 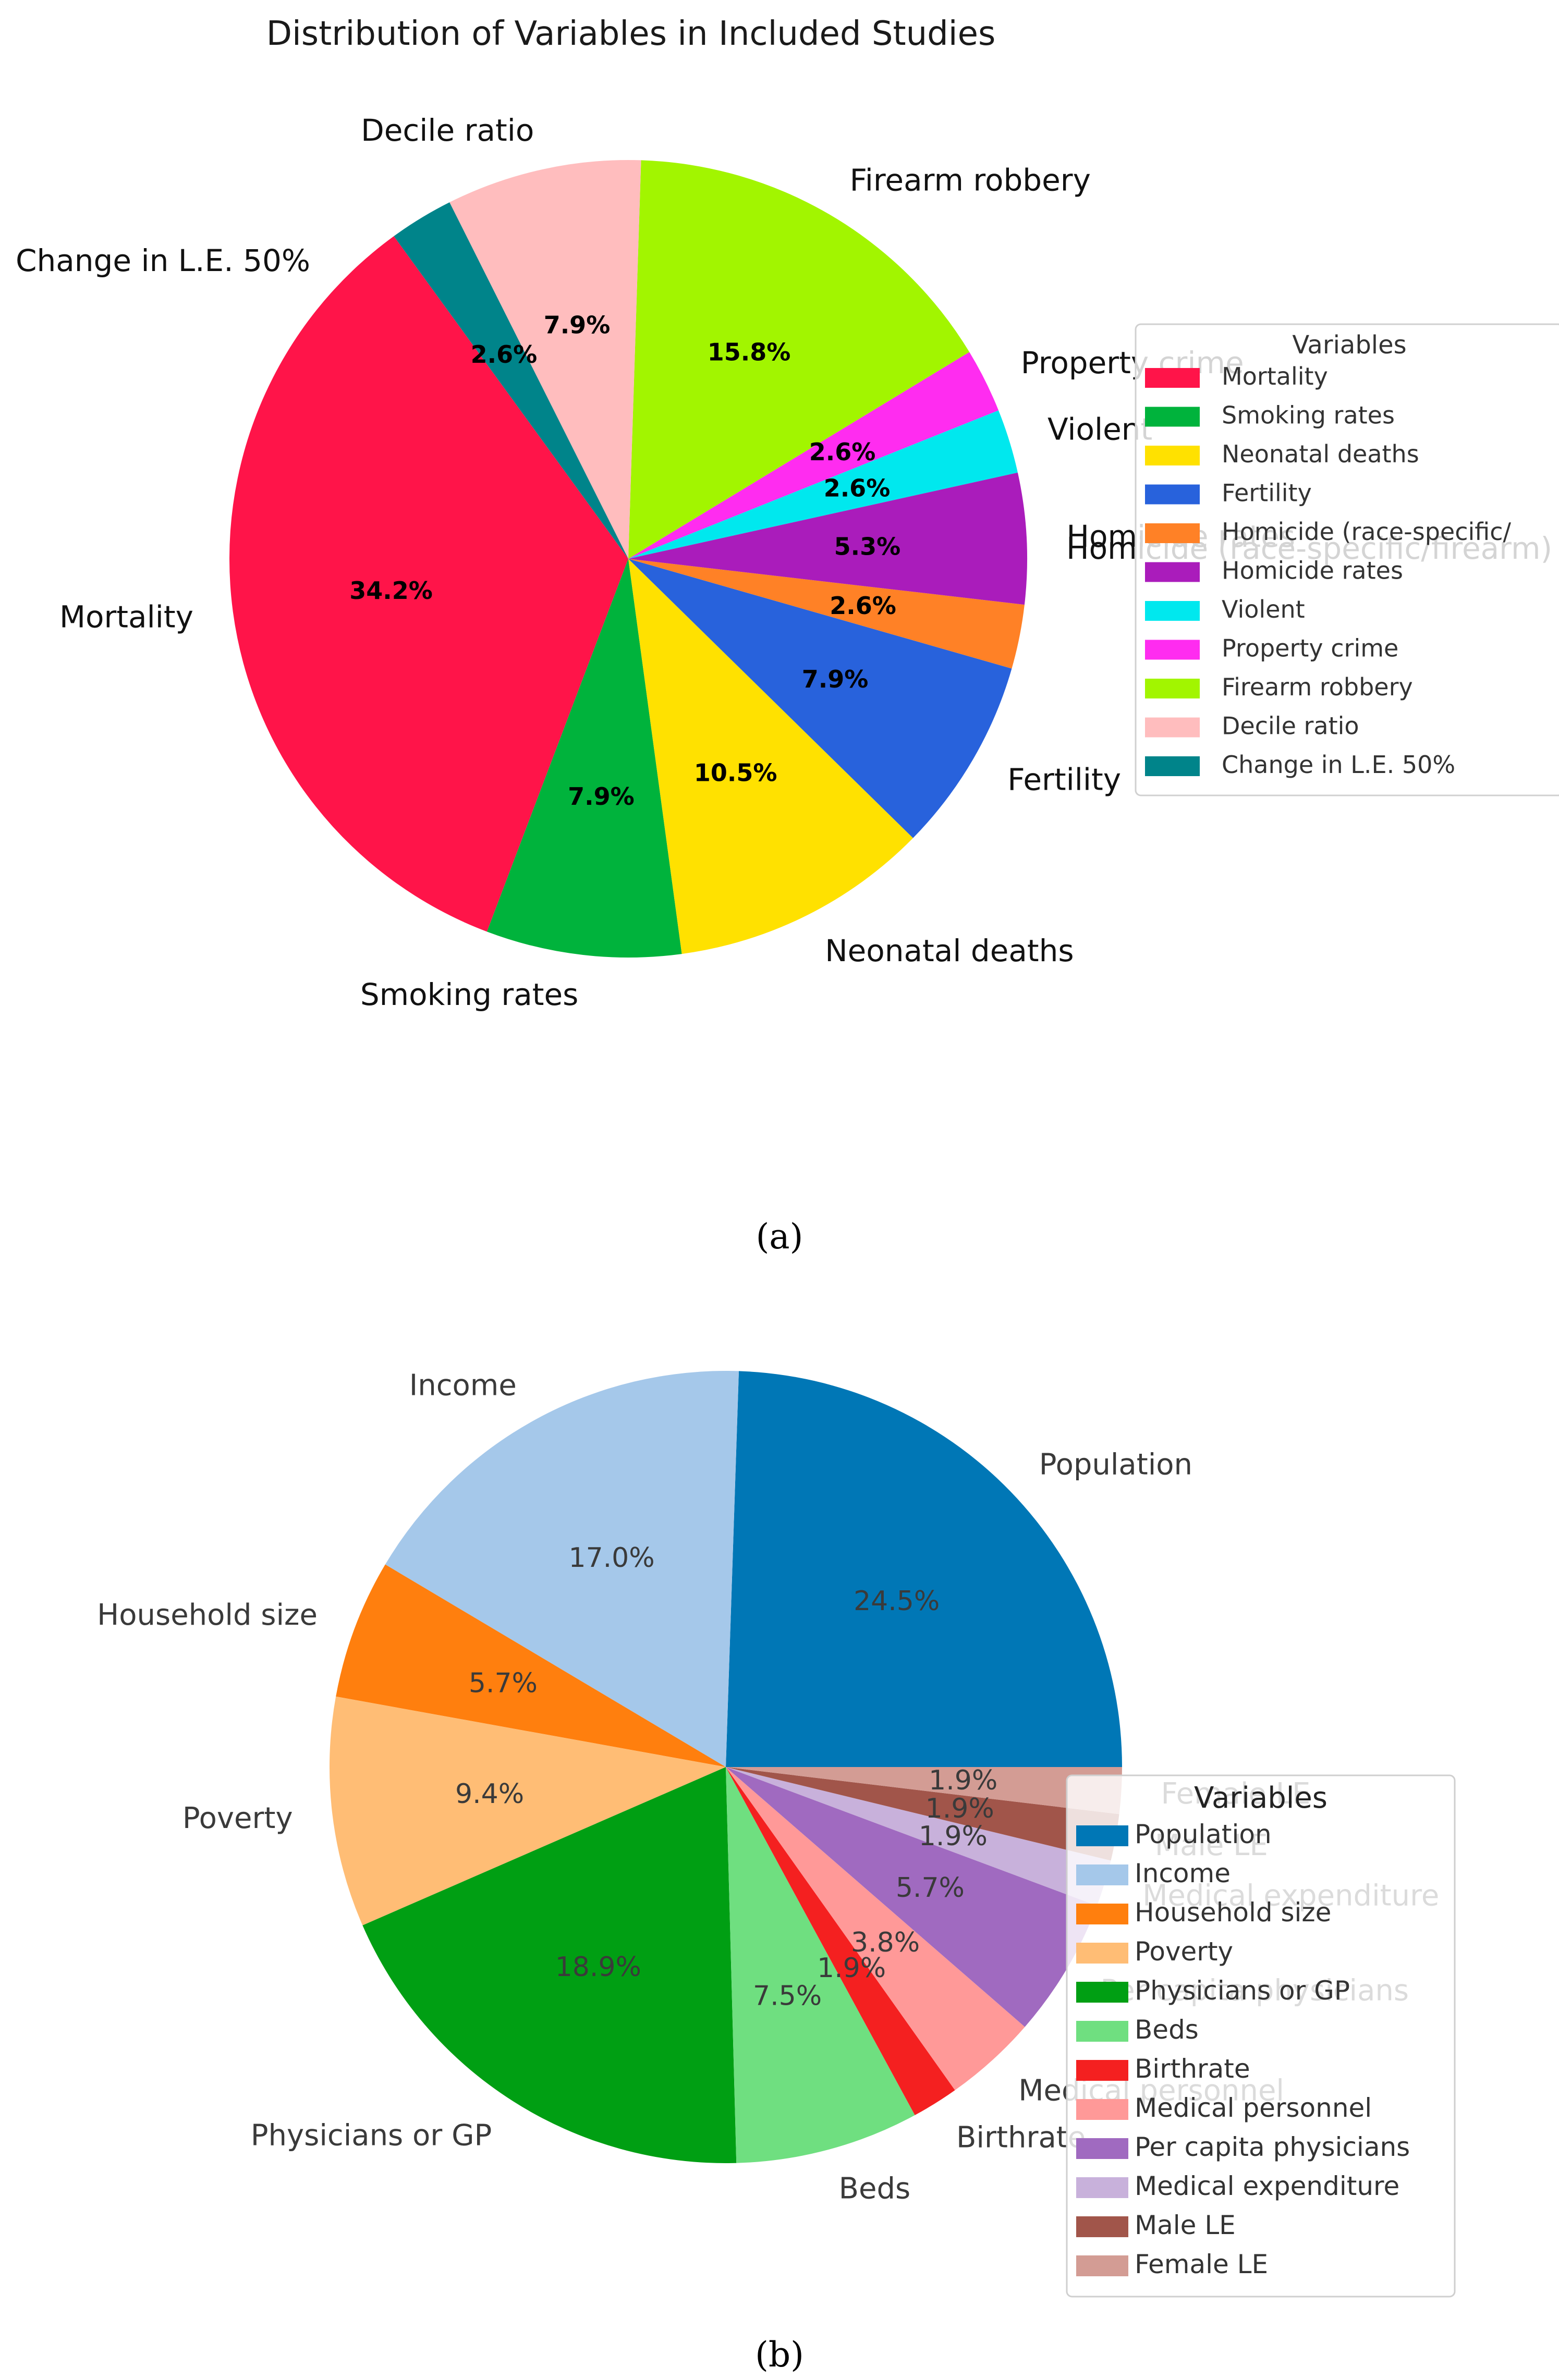 What do you see at coordinates (930, 1888) in the screenshot?
I see `pct-label-per-capita-physicians: 5.7%` at bounding box center [930, 1888].